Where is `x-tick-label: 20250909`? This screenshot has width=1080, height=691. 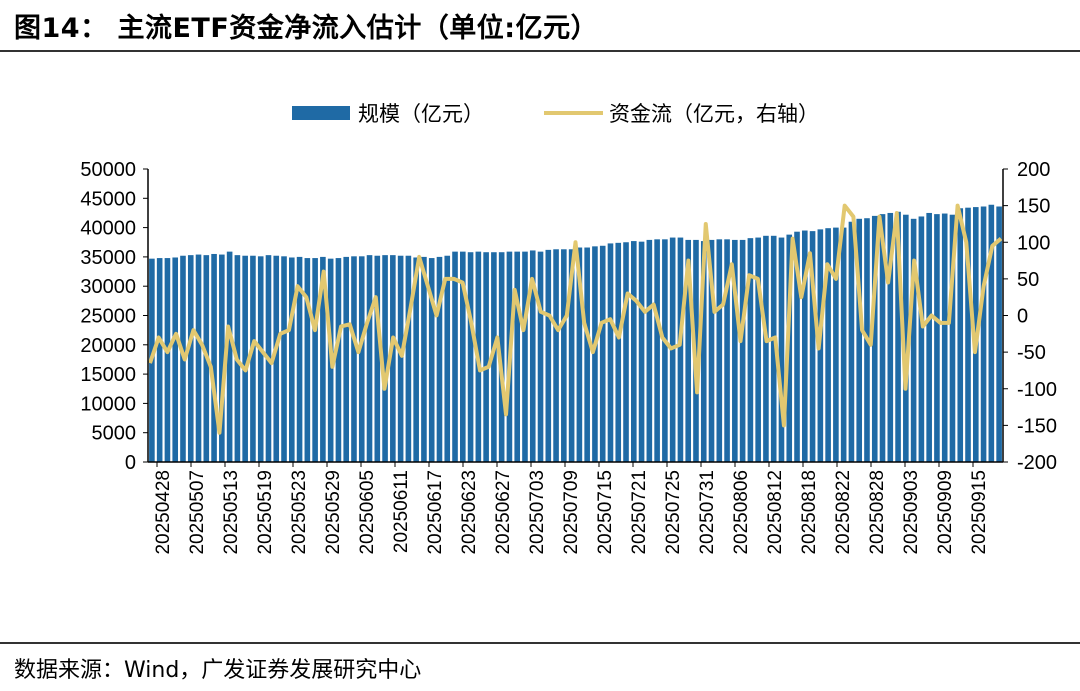
x-tick-label: 20250909 is located at coordinates (945, 512).